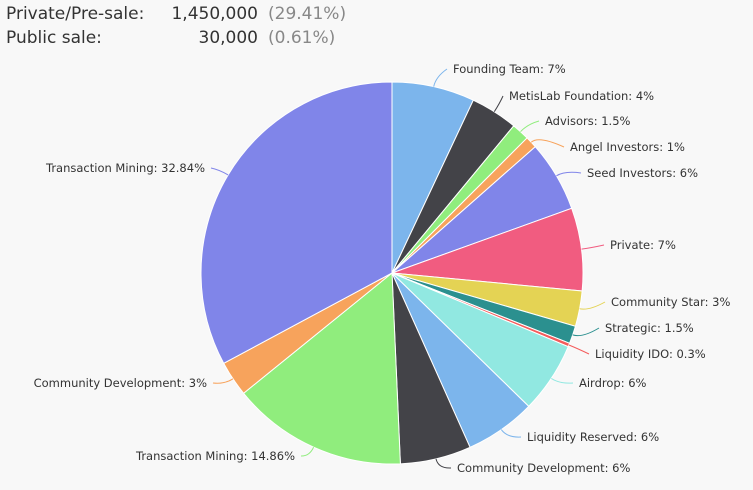  Describe the element at coordinates (588, 121) in the screenshot. I see `pie-slice-label: Advisors: 1.5%` at that location.